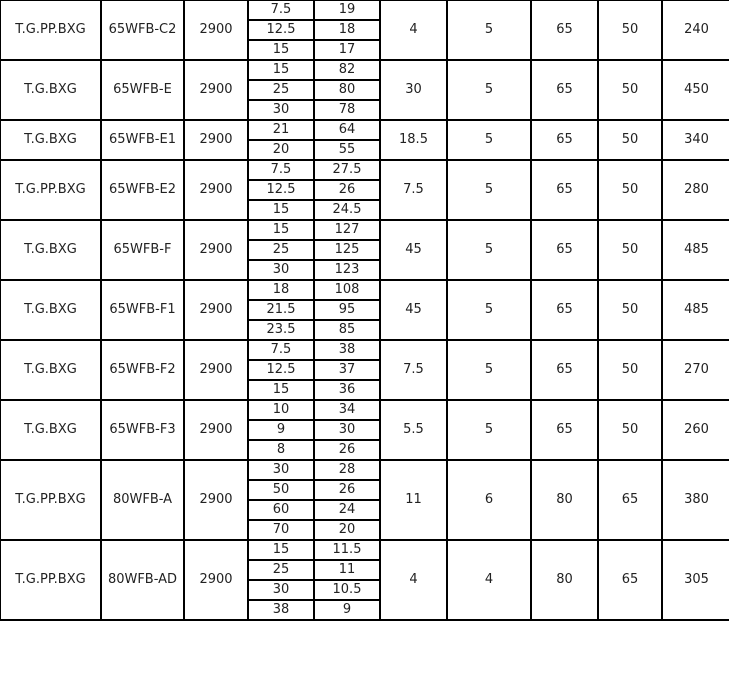 The width and height of the screenshot is (729, 681). I want to click on table-row: 12.5 37, so click(364, 370).